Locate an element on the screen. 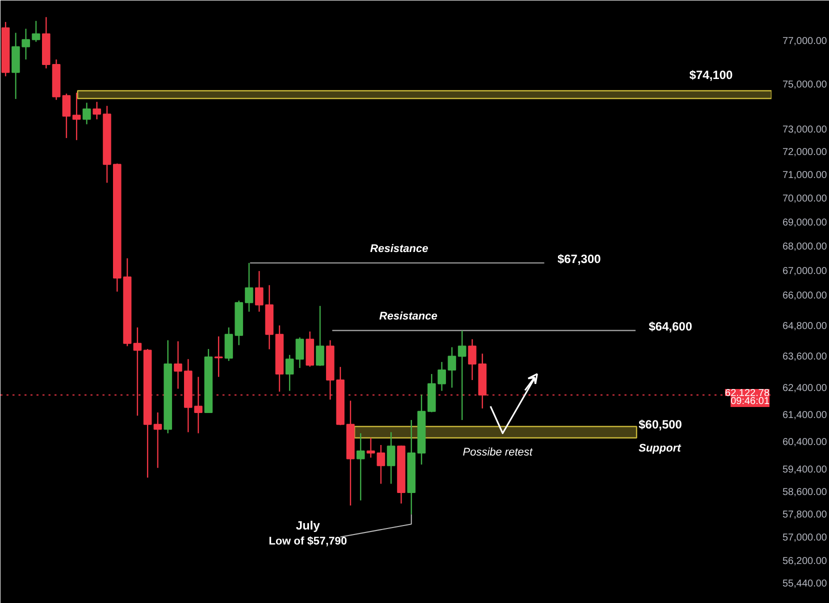  y-tick-label: 55,440.00 is located at coordinates (805, 584).